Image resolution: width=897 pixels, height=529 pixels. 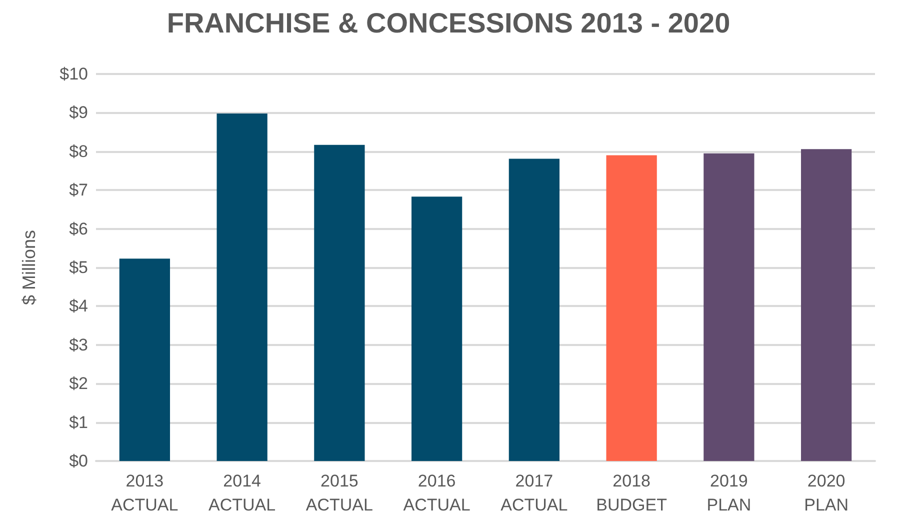 I want to click on y-tick-label: $6, so click(x=78, y=228).